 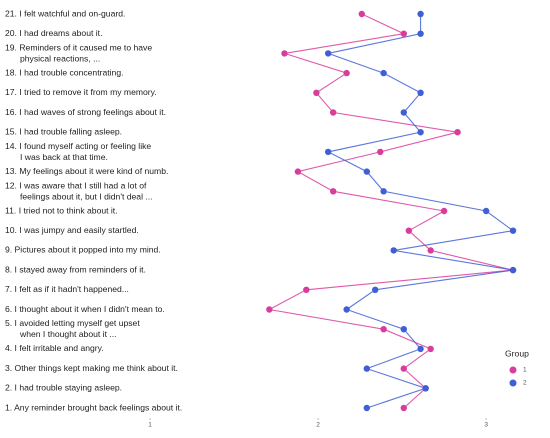 What do you see at coordinates (72, 230) in the screenshot?
I see `y-tick-label: 10. I was jumpy and easily startled.` at bounding box center [72, 230].